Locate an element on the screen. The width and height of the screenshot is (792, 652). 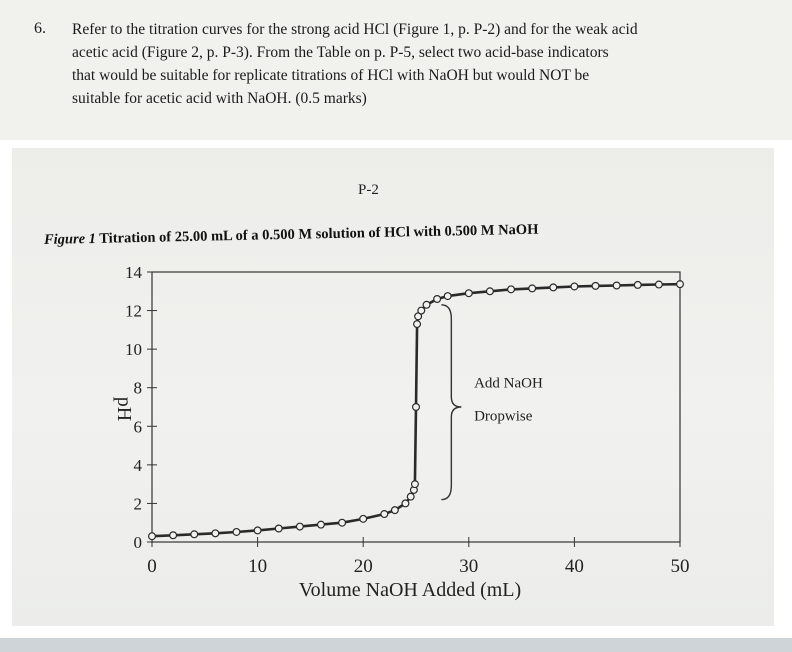
y-tick-label: 8 is located at coordinates (138, 388).